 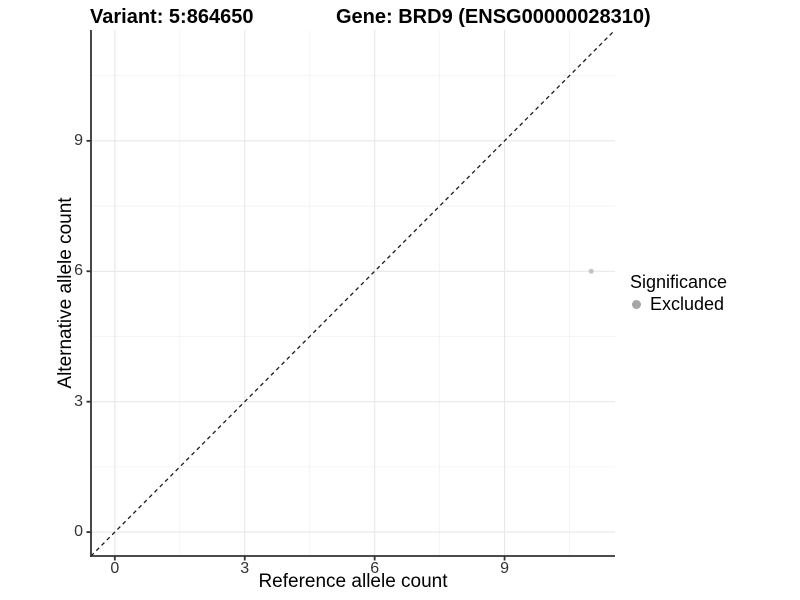 I want to click on legend-title: Significance, so click(x=679, y=282).